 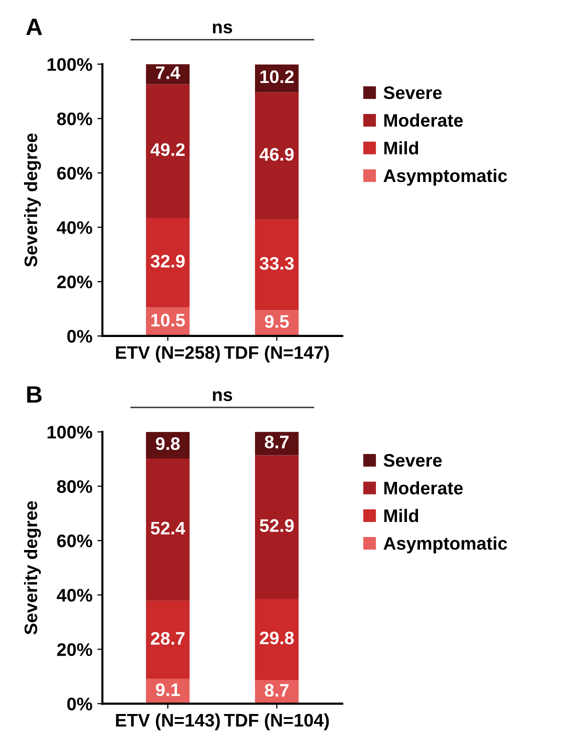 What do you see at coordinates (168, 443) in the screenshot?
I see `data-label: 9.8` at bounding box center [168, 443].